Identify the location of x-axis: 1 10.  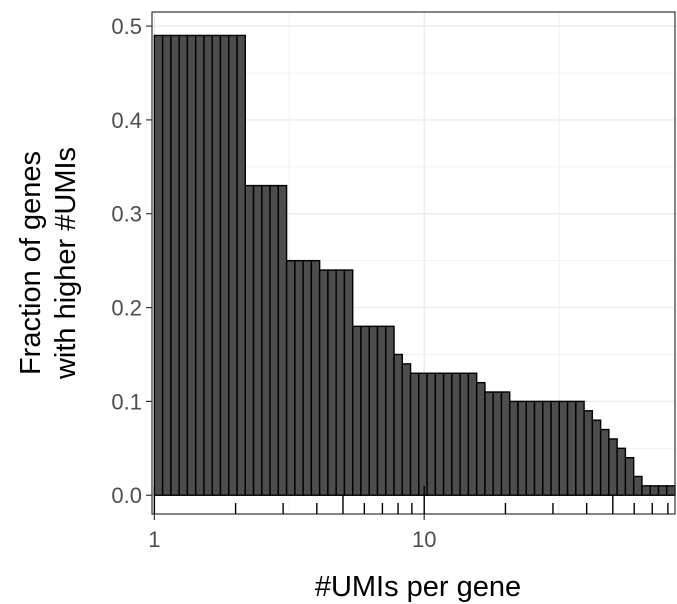
(408, 519).